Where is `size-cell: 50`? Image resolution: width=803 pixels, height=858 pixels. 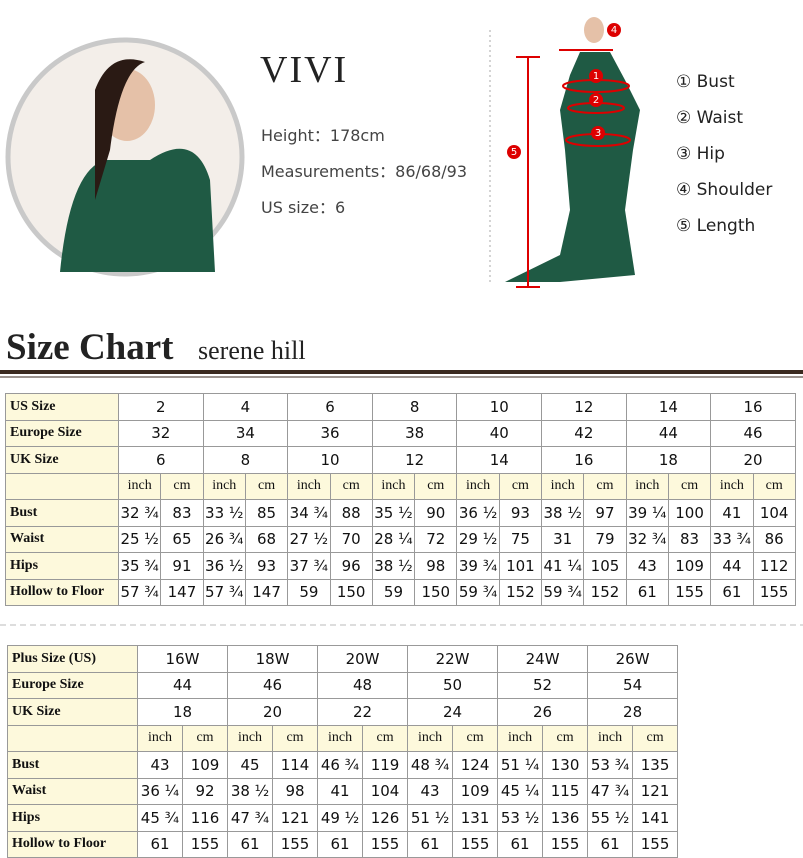
size-cell: 50 is located at coordinates (453, 685).